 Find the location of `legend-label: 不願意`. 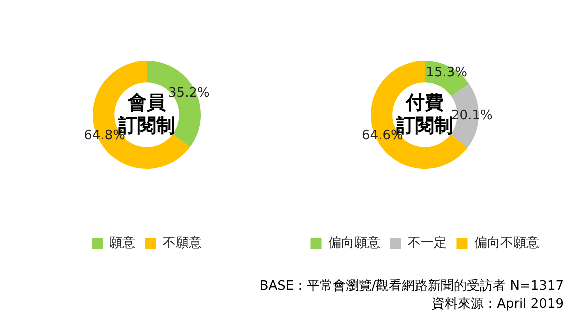

legend-label: 不願意 is located at coordinates (182, 243).